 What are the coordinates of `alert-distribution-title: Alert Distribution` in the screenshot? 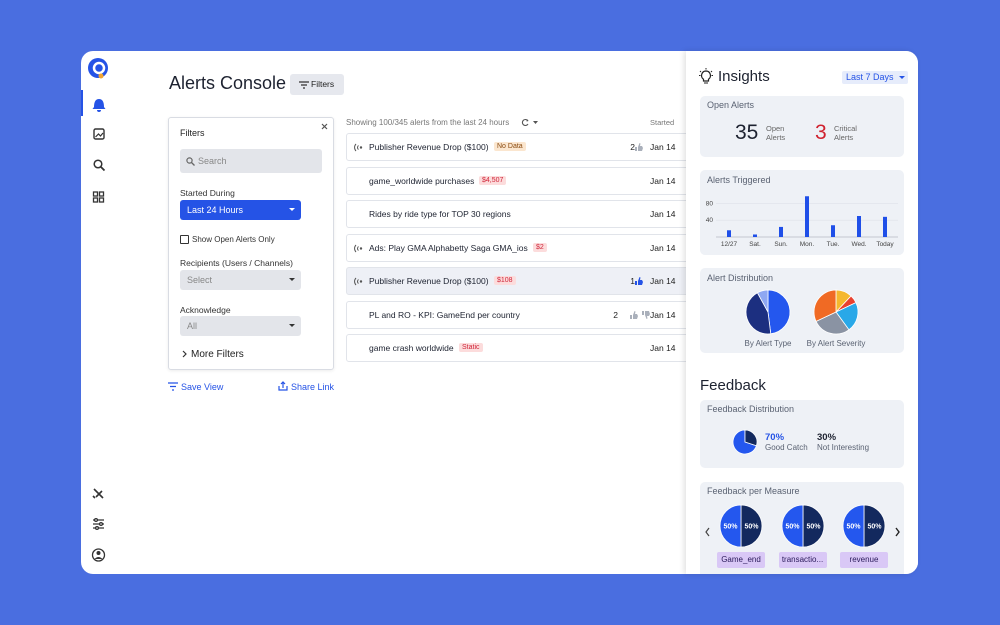 It's located at (740, 278).